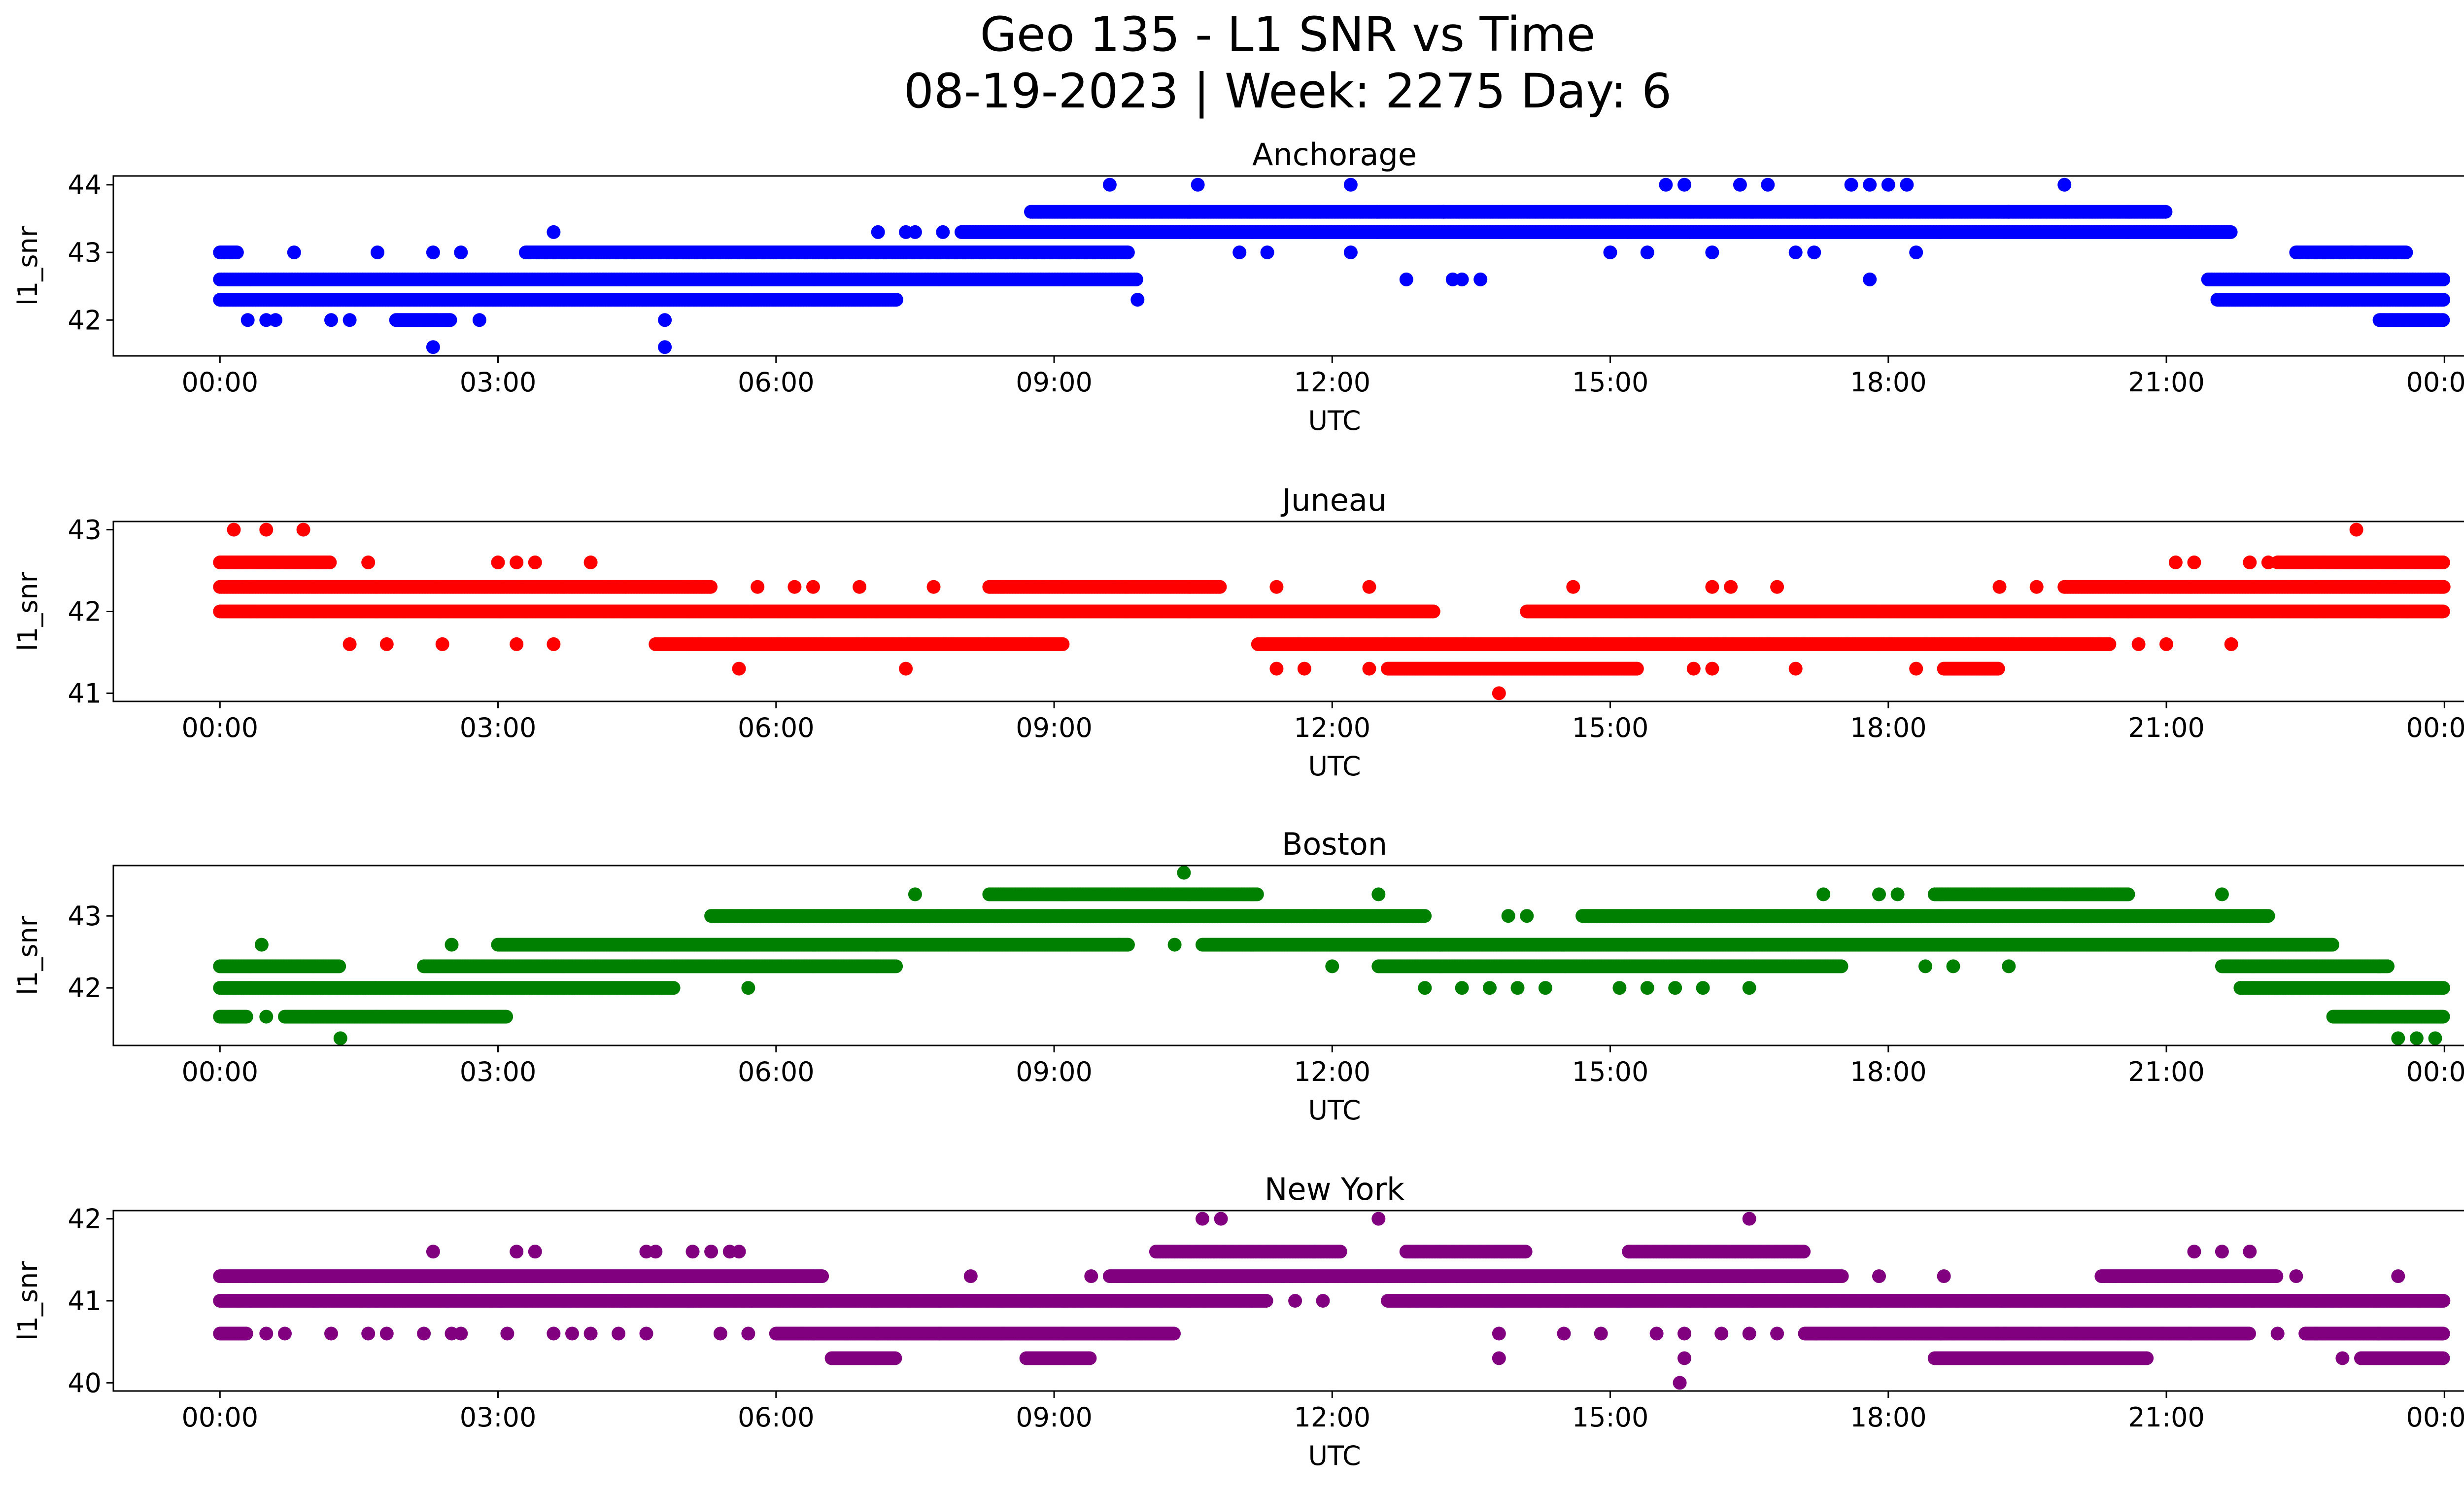  I want to click on subplot-title: Anchorage, so click(1334, 155).